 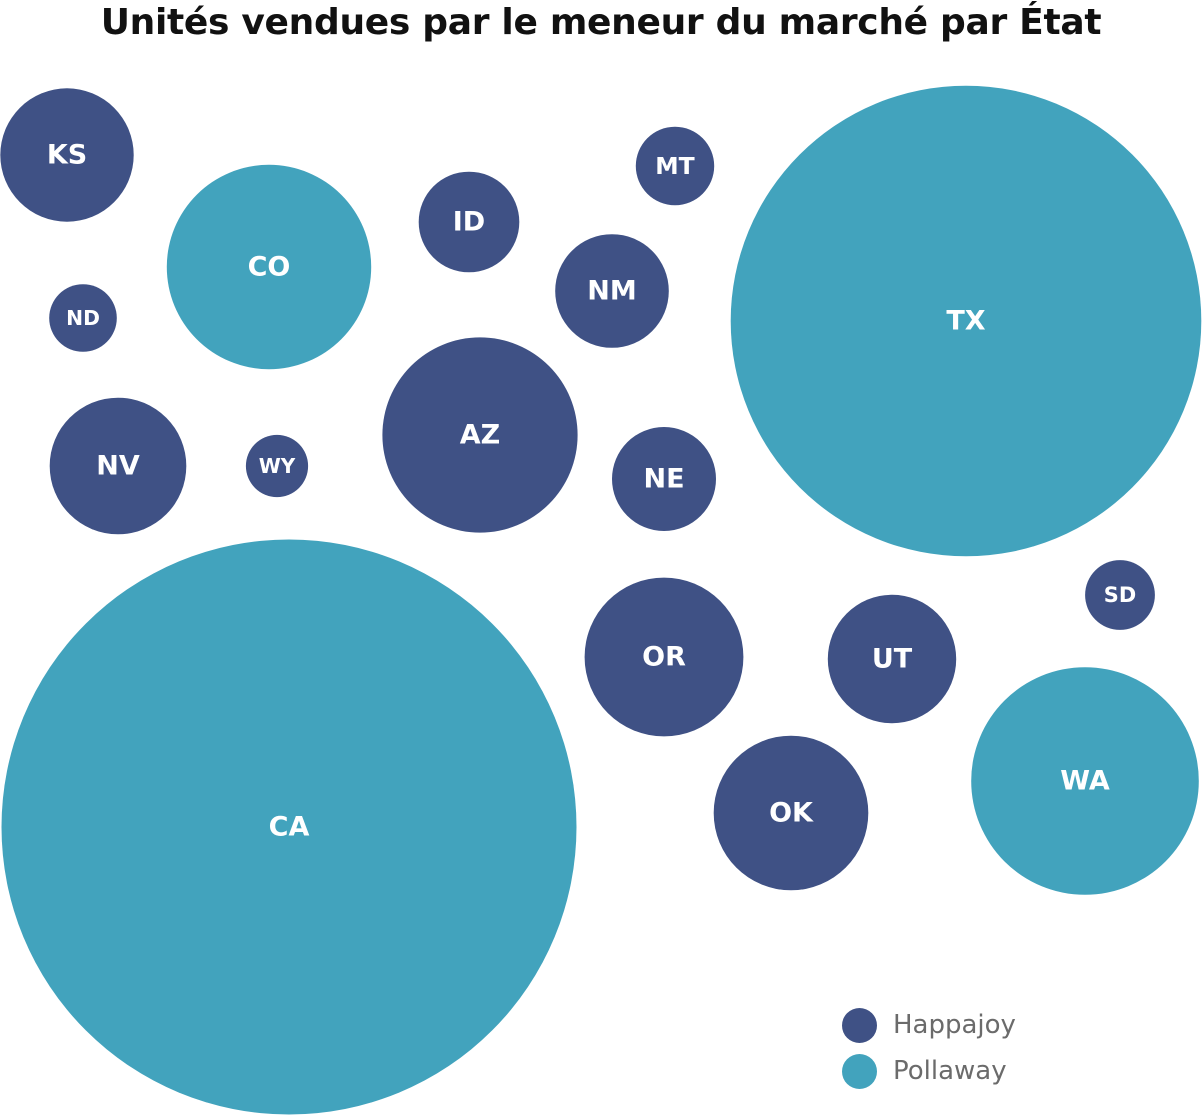 I want to click on legend-item-happajoy: Happajoy, so click(x=929, y=1025).